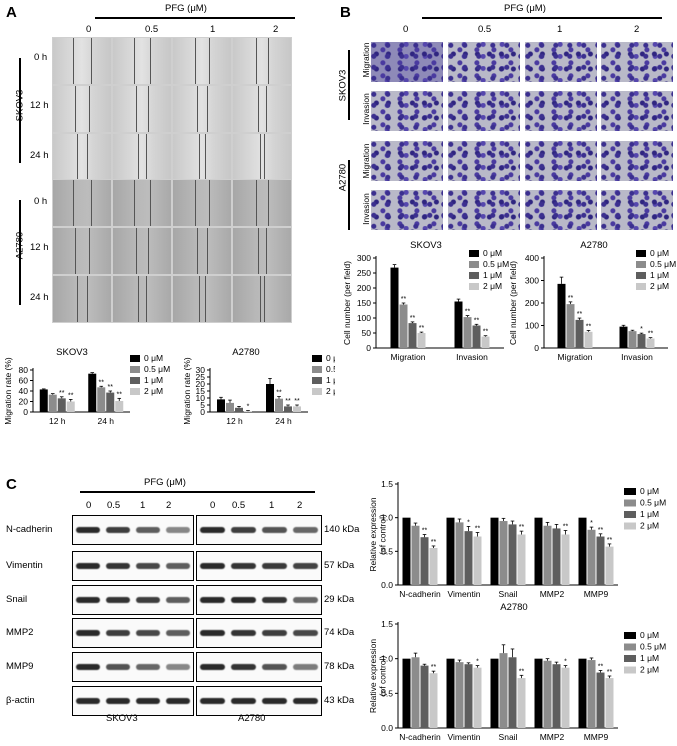 The image size is (677, 746). Describe the element at coordinates (364, 273) in the screenshot. I see `y-tick-label: 250` at that location.